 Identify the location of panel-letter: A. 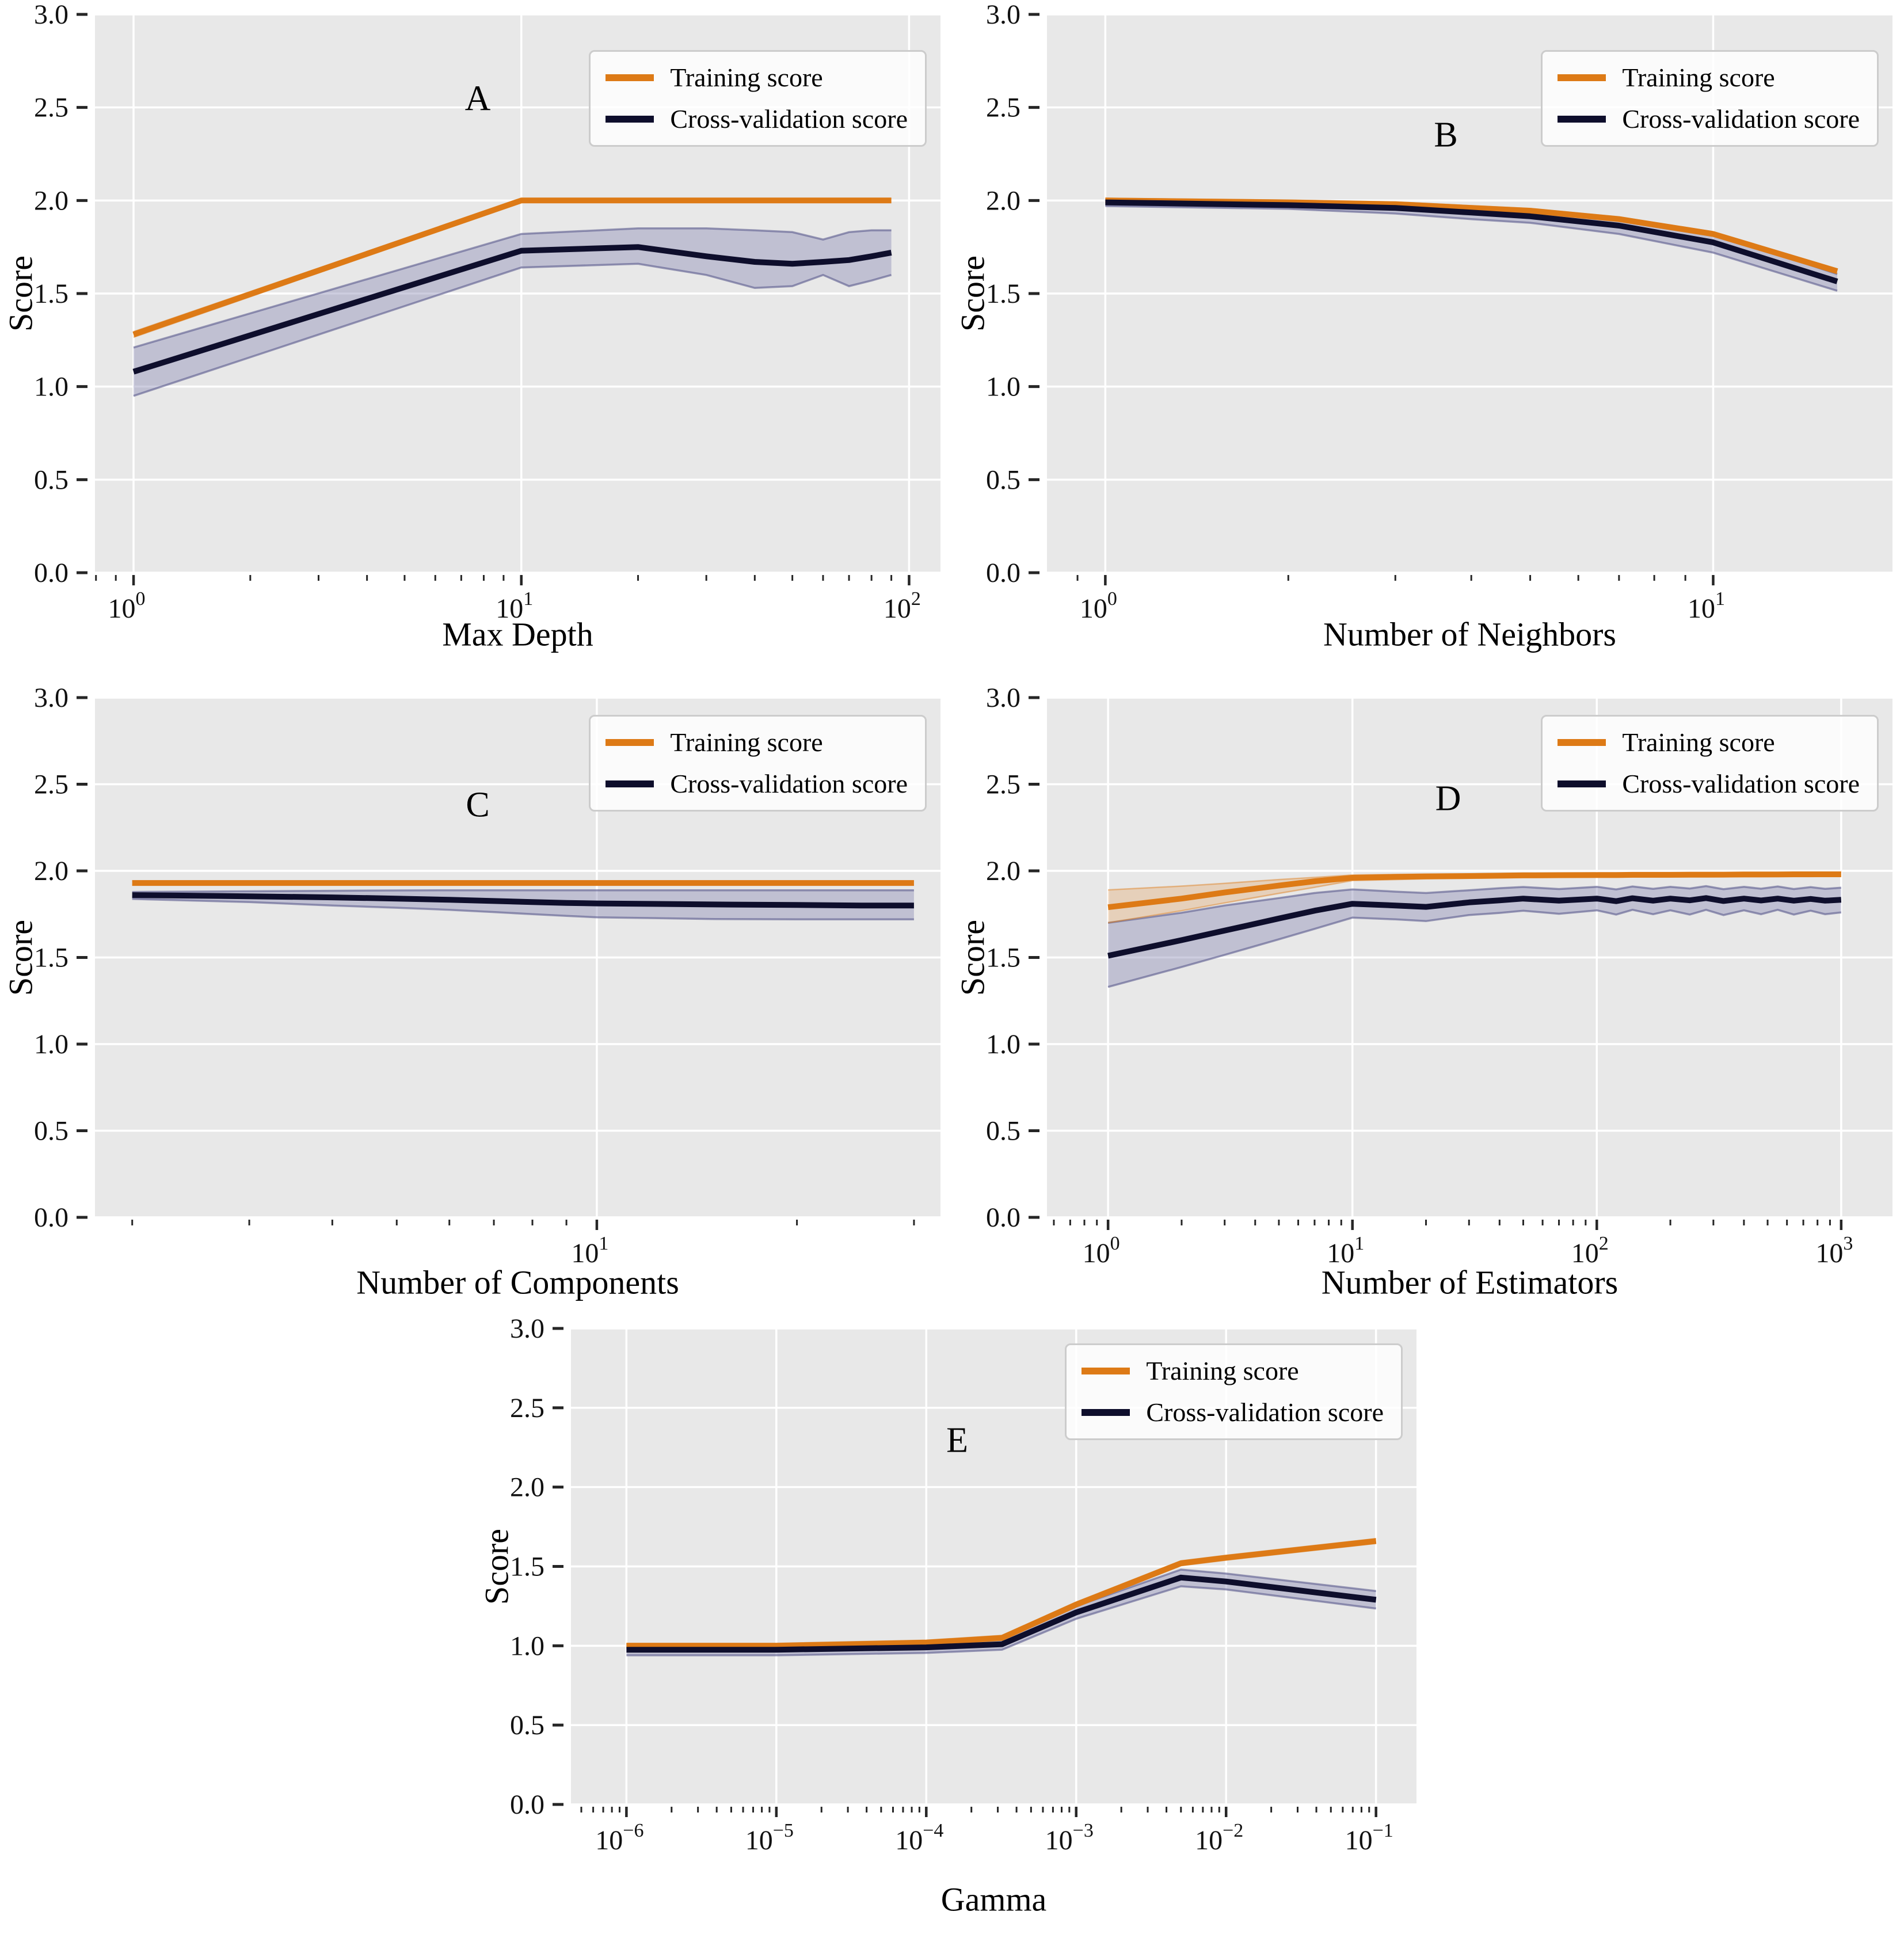
(477, 99).